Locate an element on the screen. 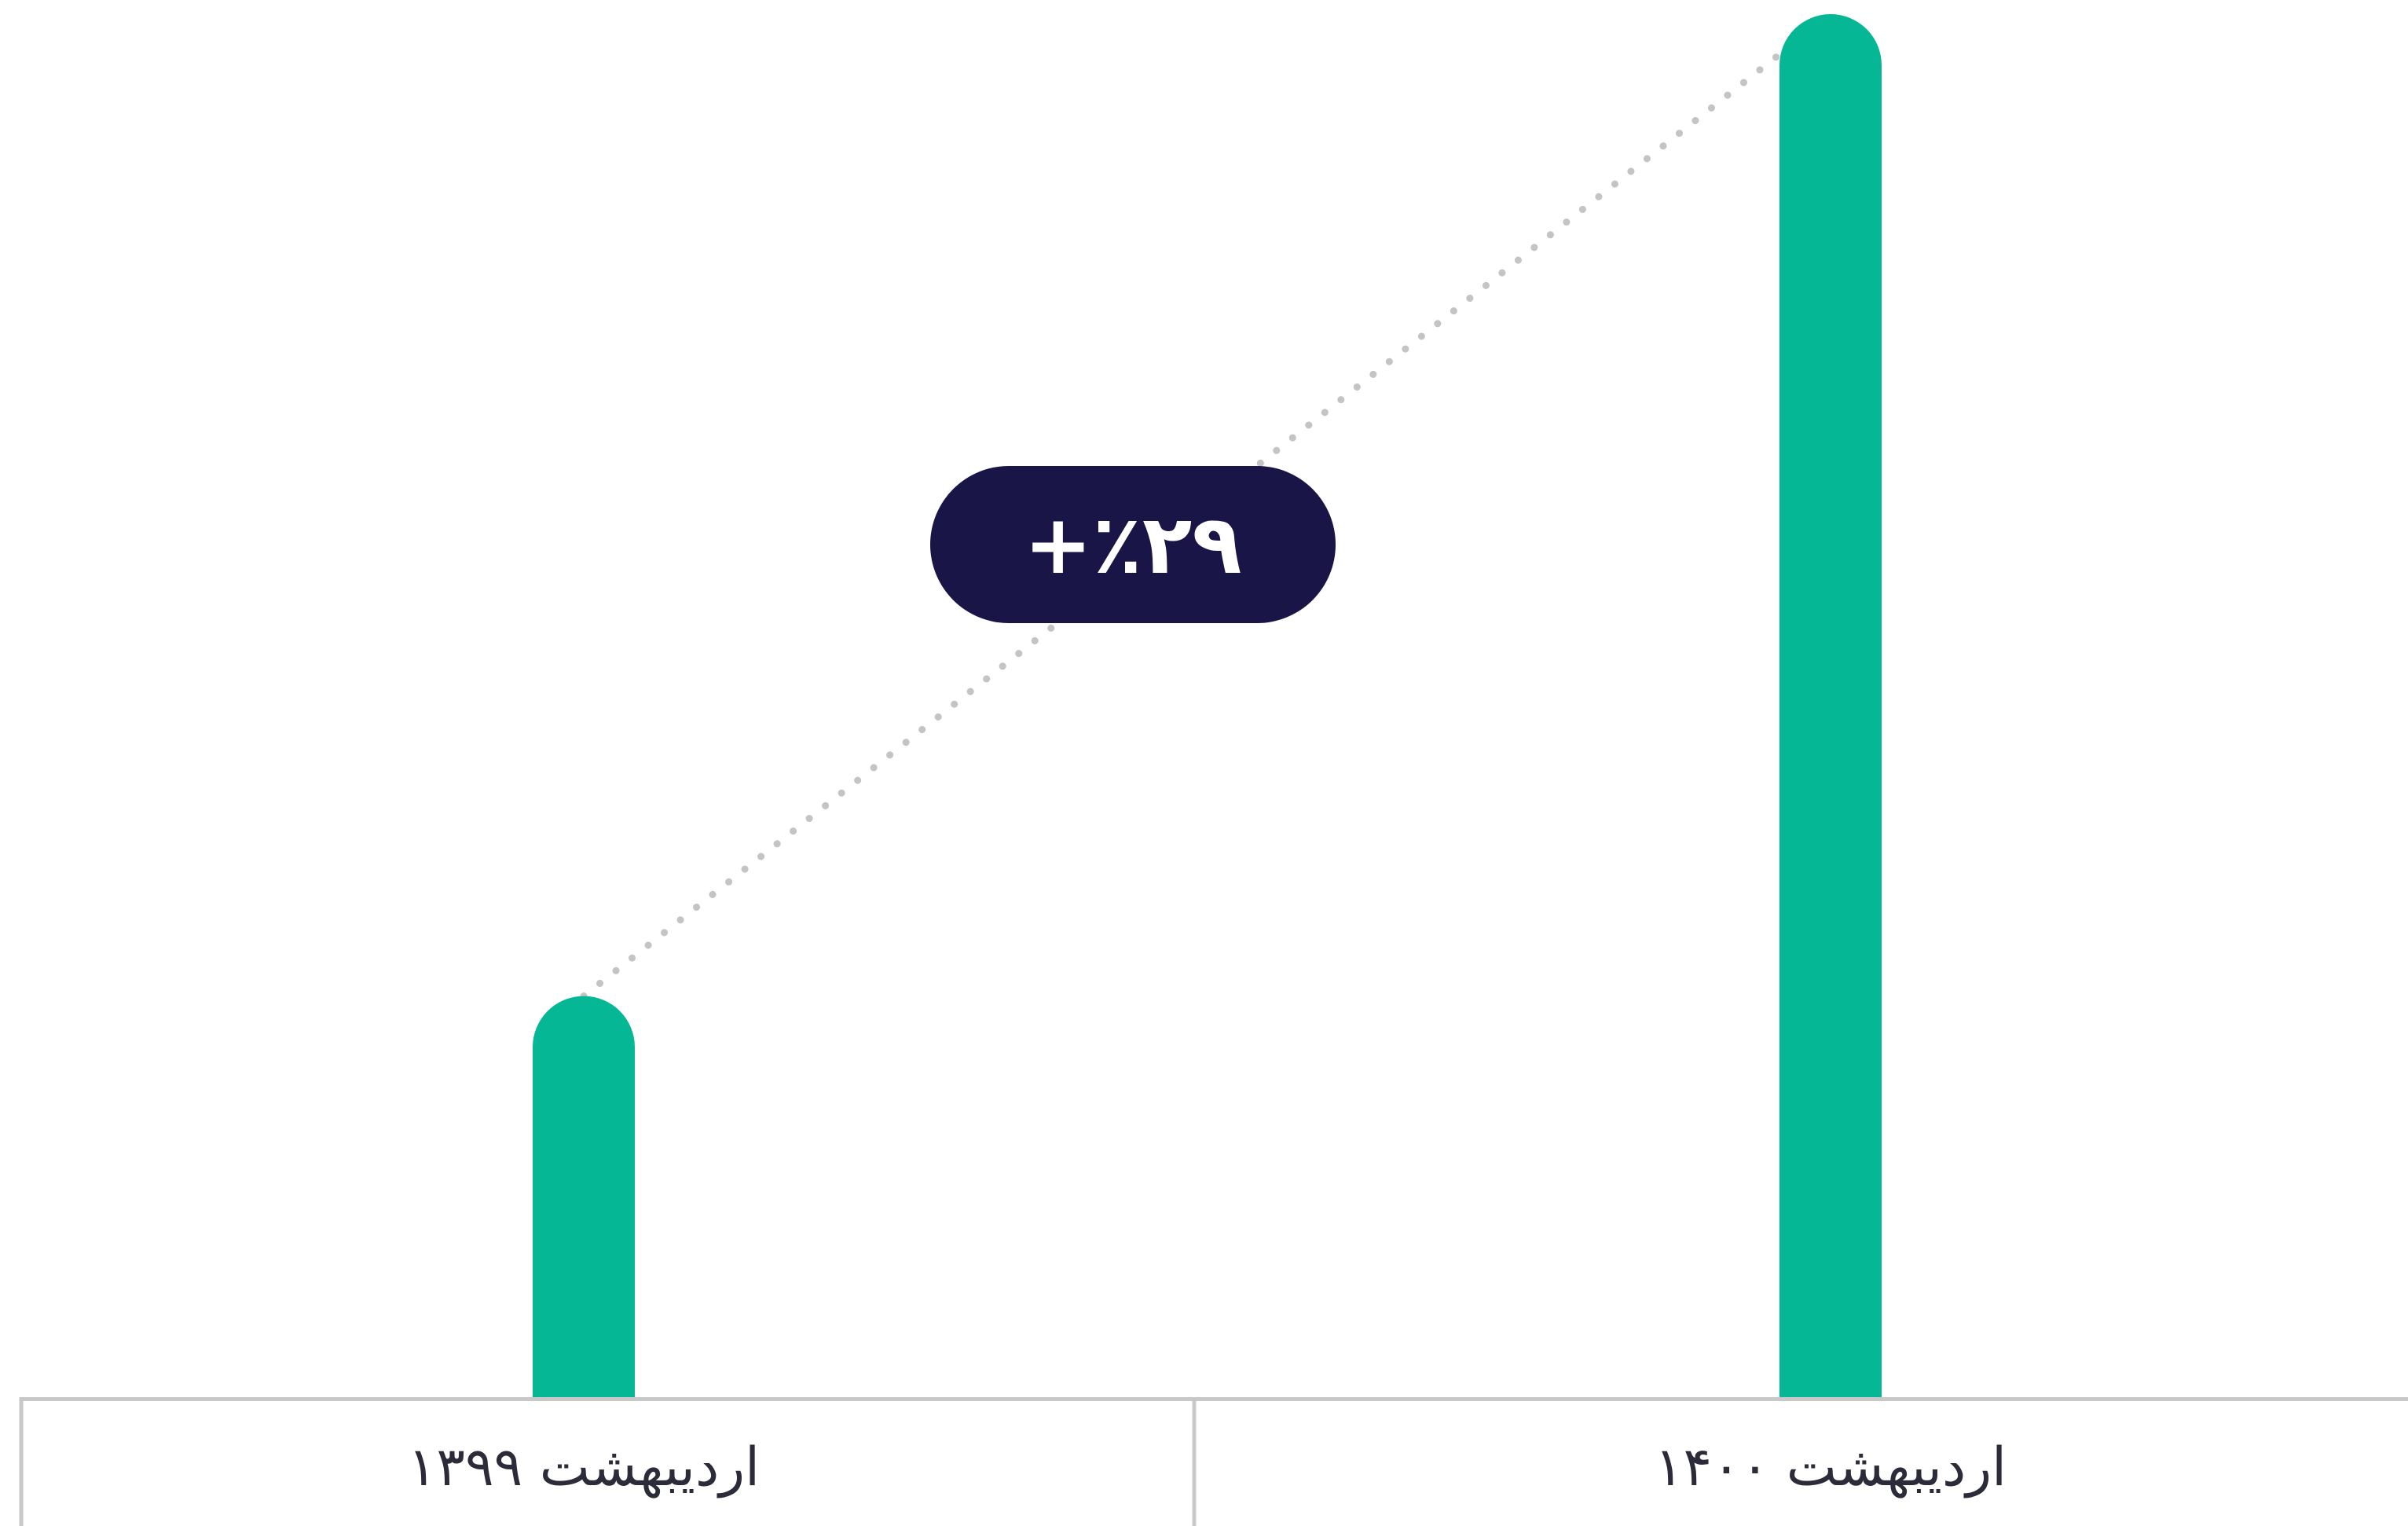  category-label-2: اردیبهشت ۱۴۰۰ is located at coordinates (1831, 1467).